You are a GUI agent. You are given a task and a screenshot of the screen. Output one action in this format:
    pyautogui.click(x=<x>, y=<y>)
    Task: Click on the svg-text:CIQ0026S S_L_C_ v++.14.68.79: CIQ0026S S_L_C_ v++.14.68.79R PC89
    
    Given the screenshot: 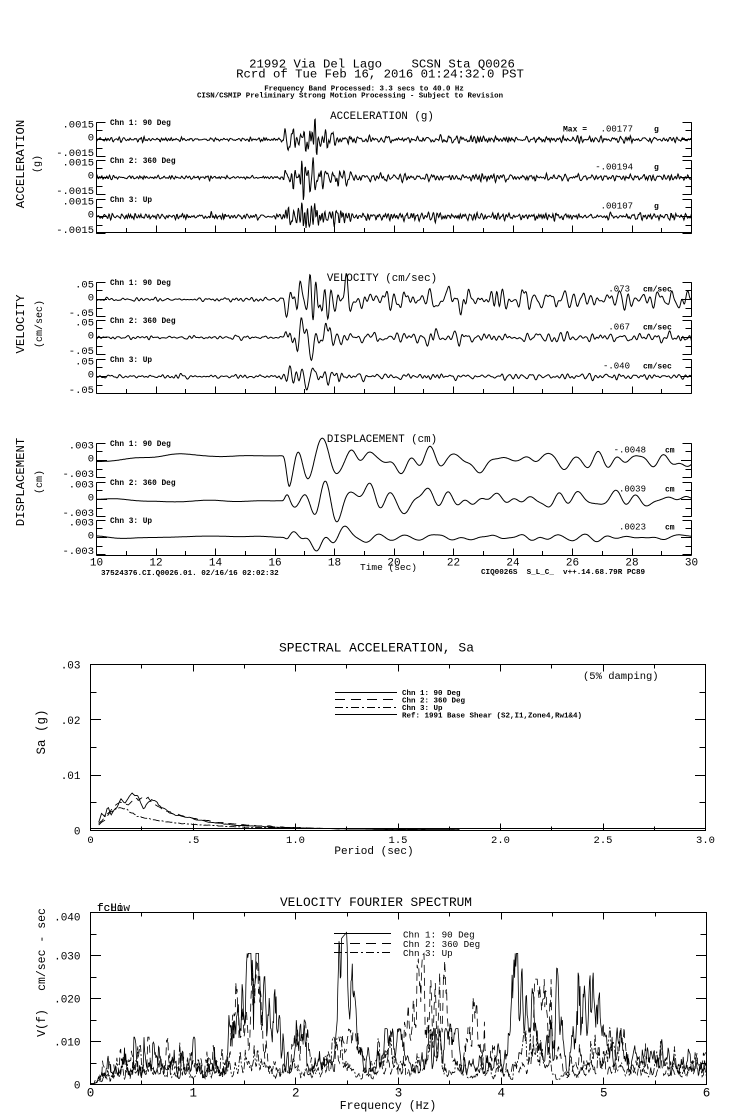 What is the action you would take?
    pyautogui.click(x=563, y=573)
    